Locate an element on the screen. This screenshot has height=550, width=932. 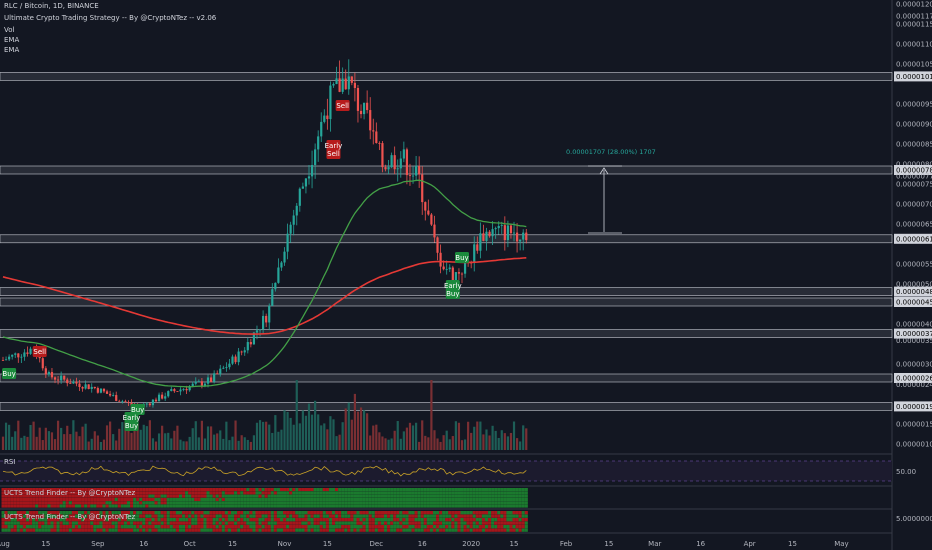
price-tag: 0.00000194 is located at coordinates (914, 407).